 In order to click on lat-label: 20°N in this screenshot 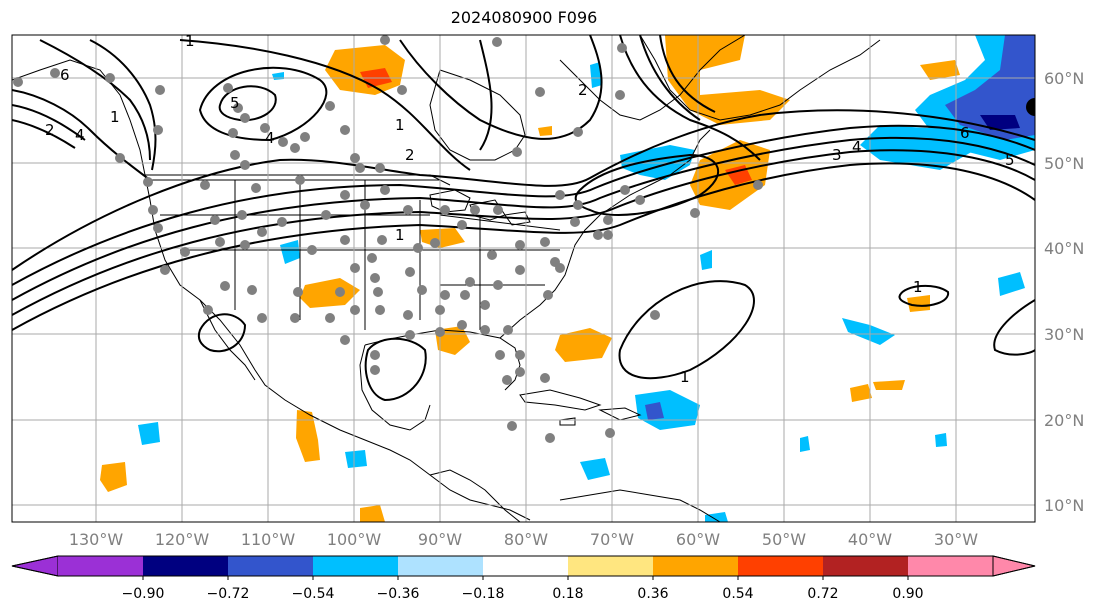, I will do `click(1064, 420)`.